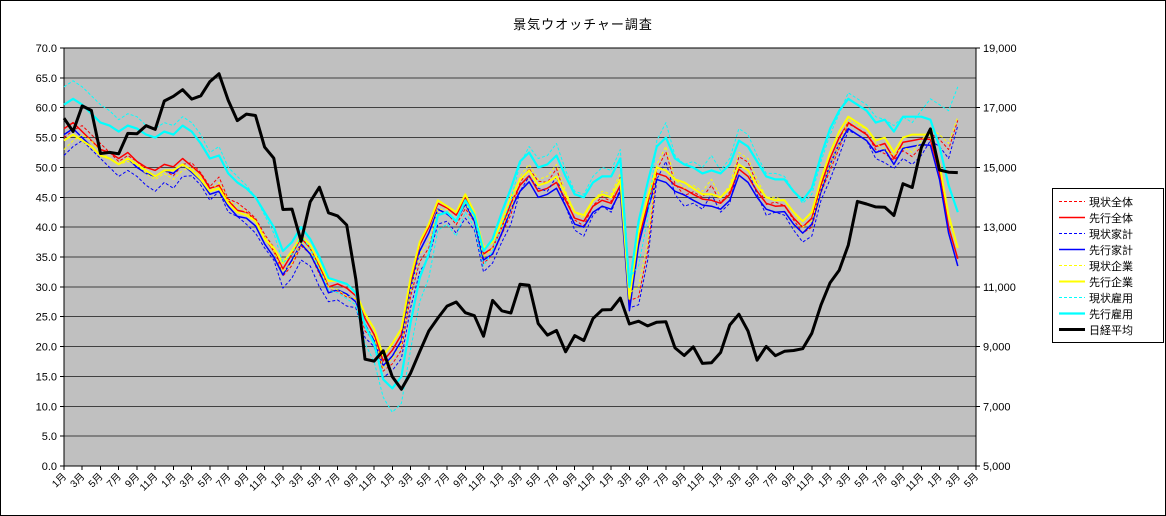 The height and width of the screenshot is (516, 1166). I want to click on legend-line-sample-leading-household, so click(1072, 249).